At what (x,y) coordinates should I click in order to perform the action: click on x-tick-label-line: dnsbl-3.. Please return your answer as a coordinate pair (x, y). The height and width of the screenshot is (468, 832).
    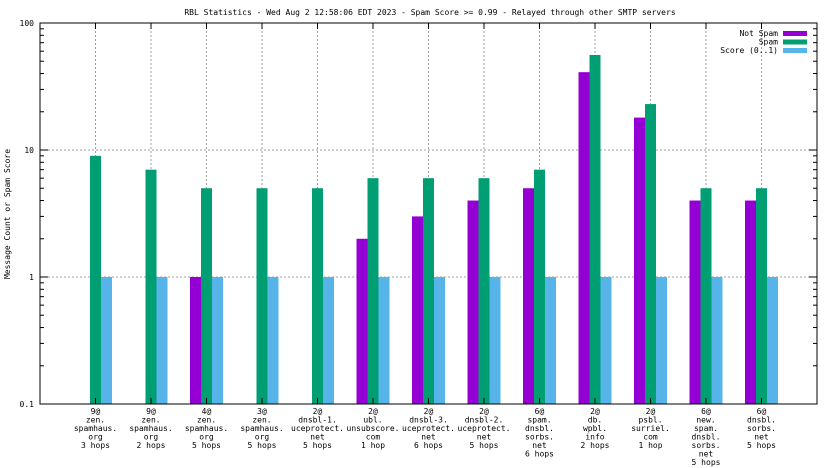
    Looking at the image, I should click on (428, 420).